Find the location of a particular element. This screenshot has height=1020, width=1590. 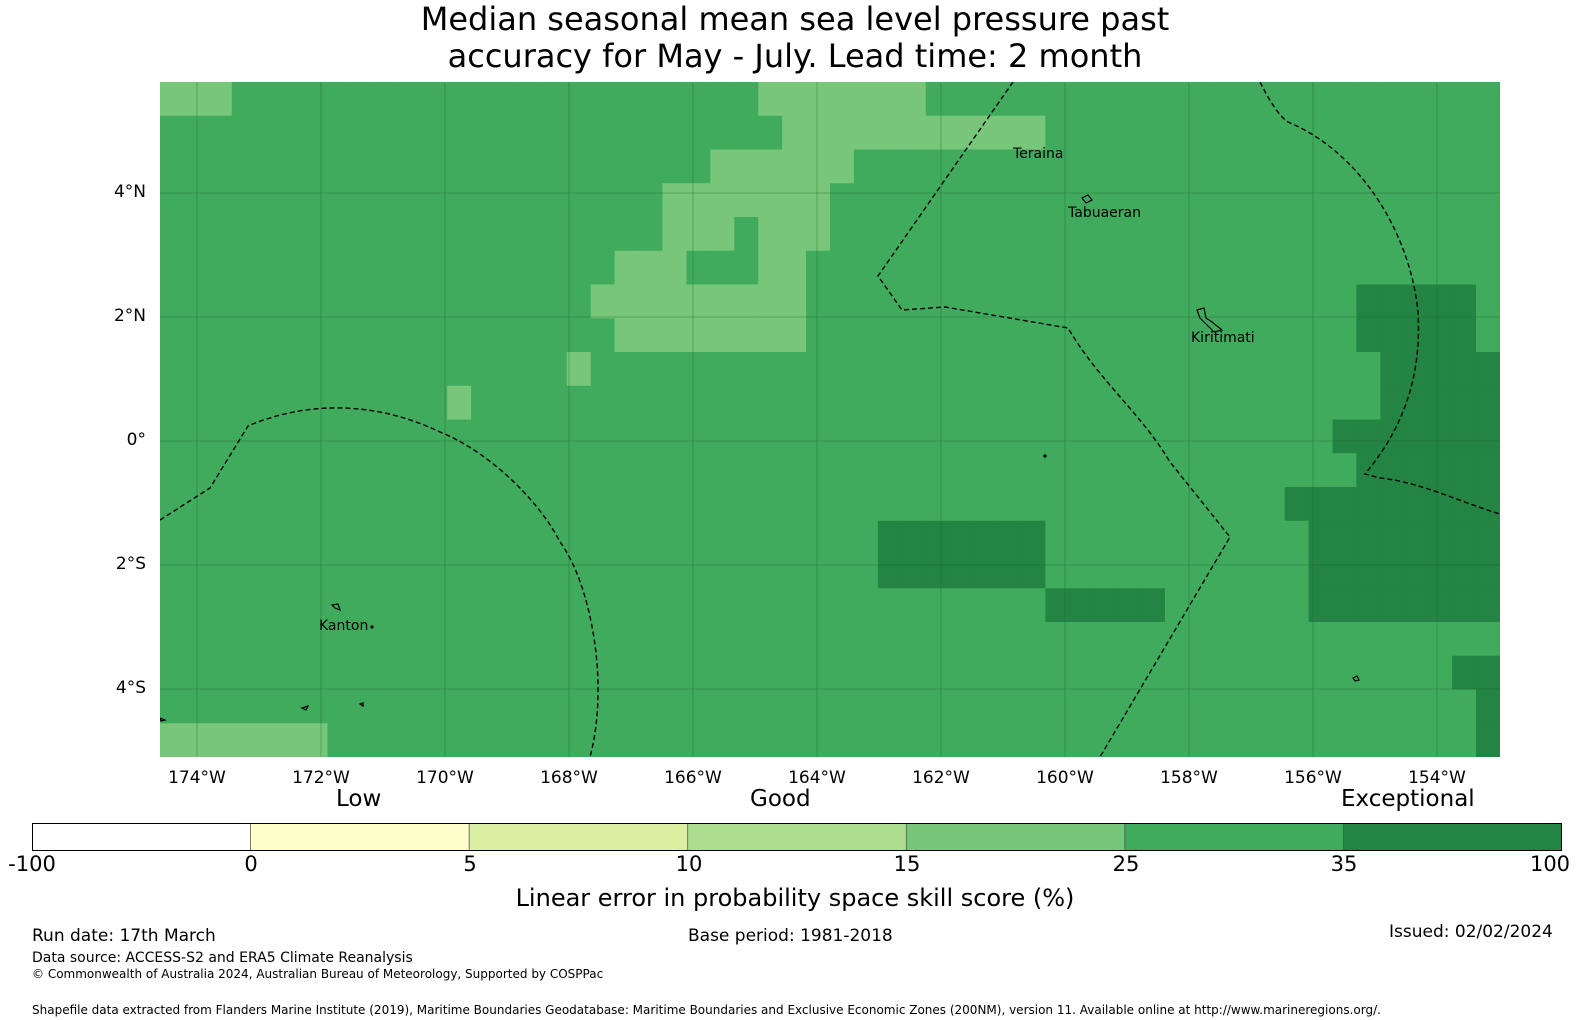

kanton-eez-boundary is located at coordinates (379, 582).